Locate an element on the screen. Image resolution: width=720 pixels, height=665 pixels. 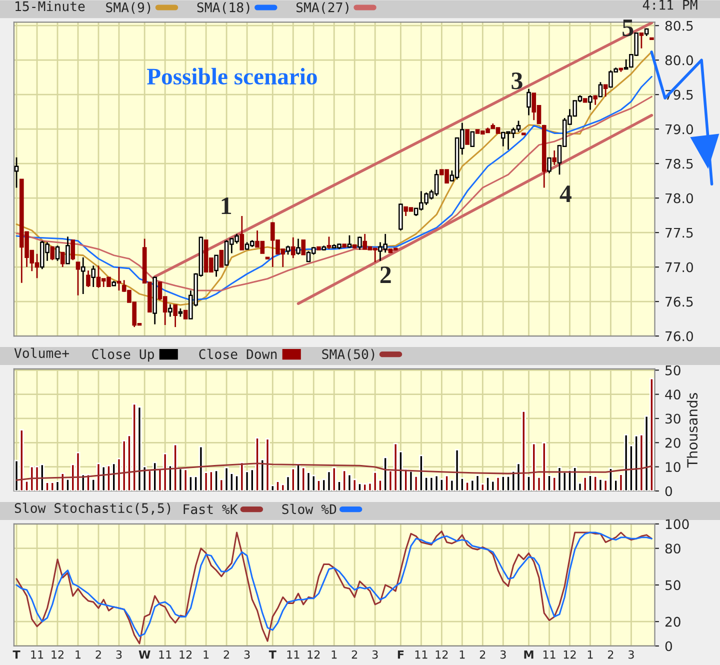
y-tick-label: 30 is located at coordinates (672, 419).